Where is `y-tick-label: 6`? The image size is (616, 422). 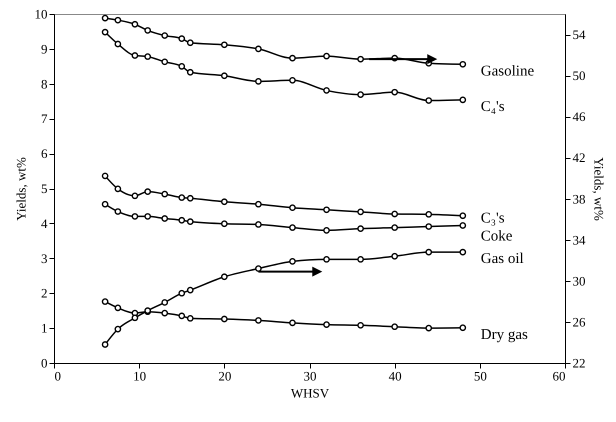
y-tick-label: 6 is located at coordinates (44, 154).